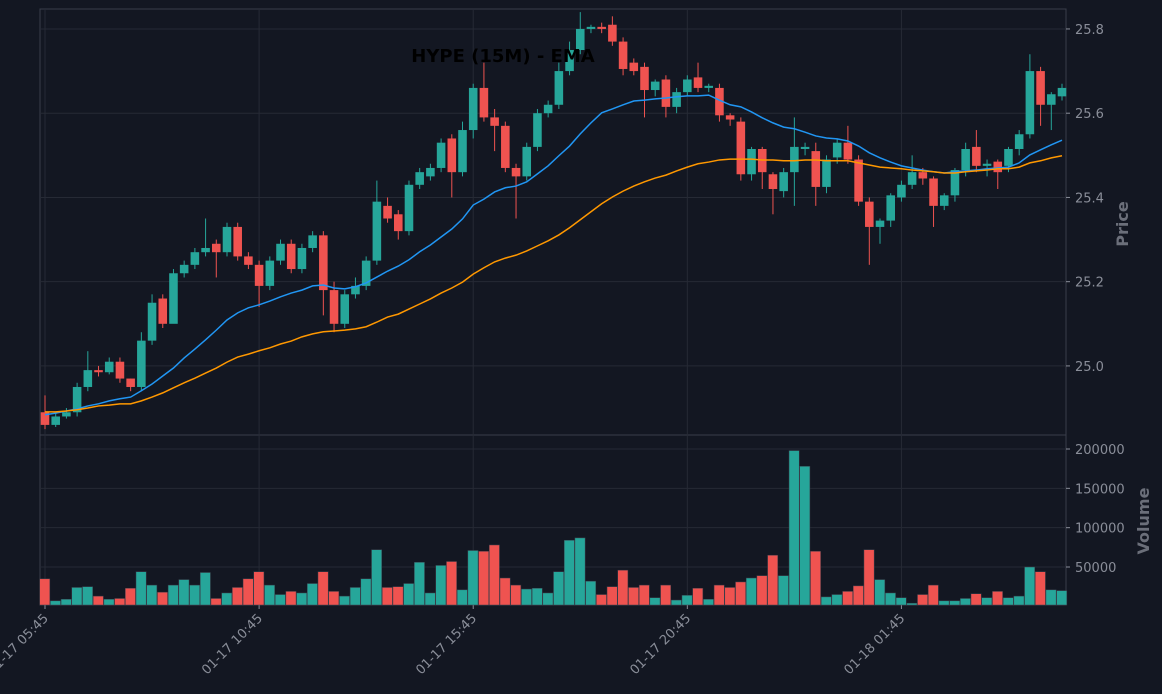  Describe the element at coordinates (1100, 450) in the screenshot. I see `volume-tick-label: 200000` at that location.